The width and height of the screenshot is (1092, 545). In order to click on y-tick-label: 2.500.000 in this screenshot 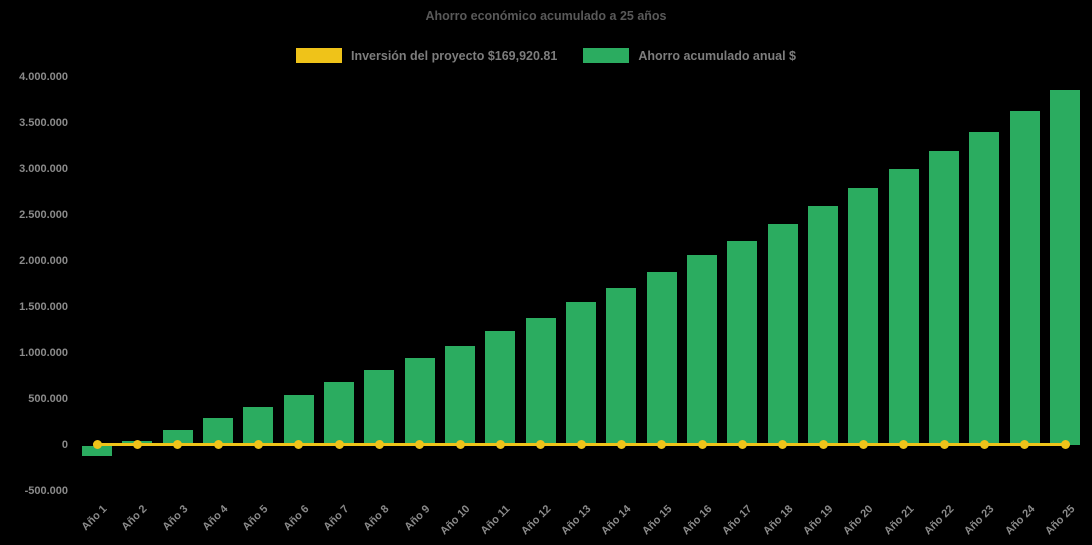, I will do `click(43, 215)`.